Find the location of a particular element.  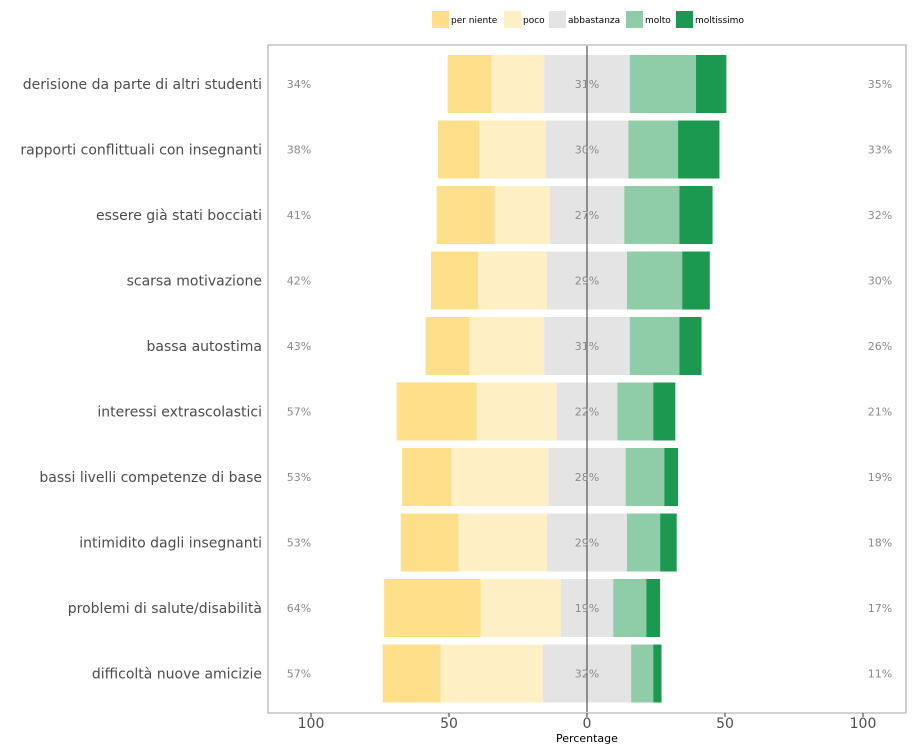

category-label: bassa autostima is located at coordinates (204, 347).